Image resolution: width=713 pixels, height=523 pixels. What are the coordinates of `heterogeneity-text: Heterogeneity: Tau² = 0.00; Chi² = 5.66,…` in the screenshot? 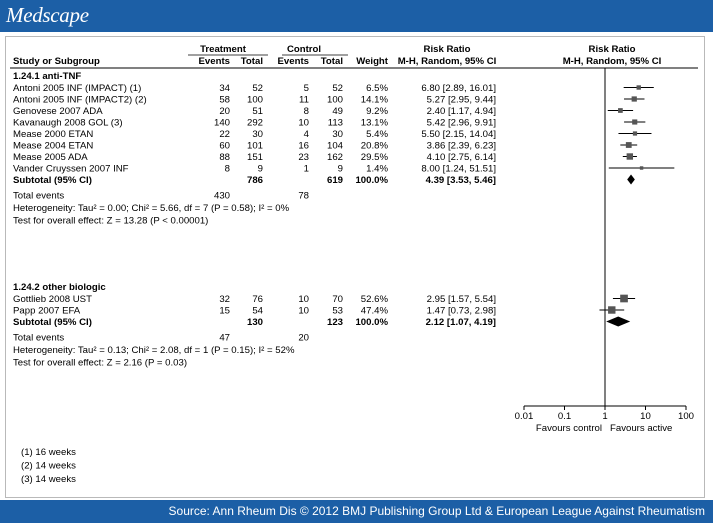 It's located at (151, 208).